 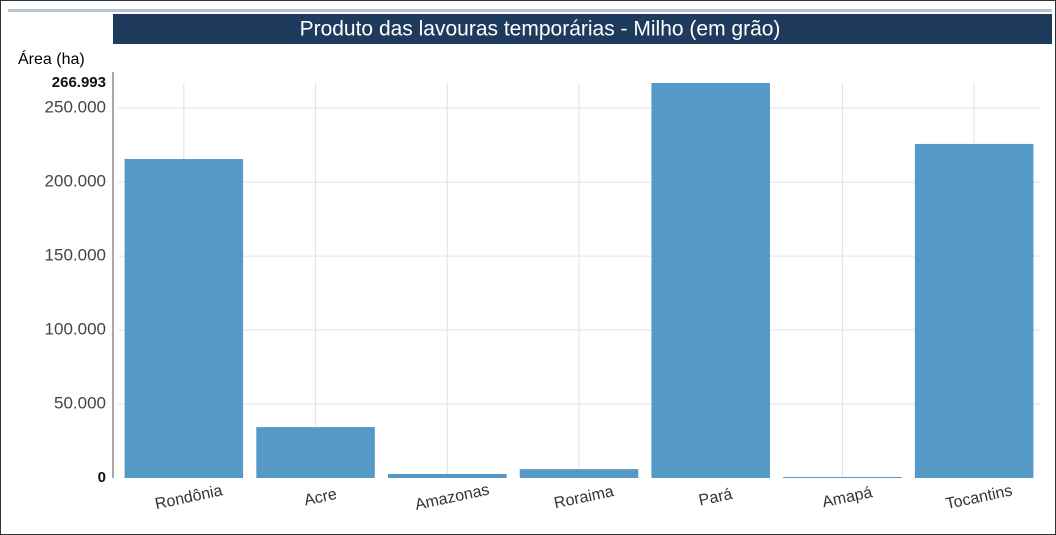 I want to click on y-tick-label: 266.993, so click(x=79, y=82).